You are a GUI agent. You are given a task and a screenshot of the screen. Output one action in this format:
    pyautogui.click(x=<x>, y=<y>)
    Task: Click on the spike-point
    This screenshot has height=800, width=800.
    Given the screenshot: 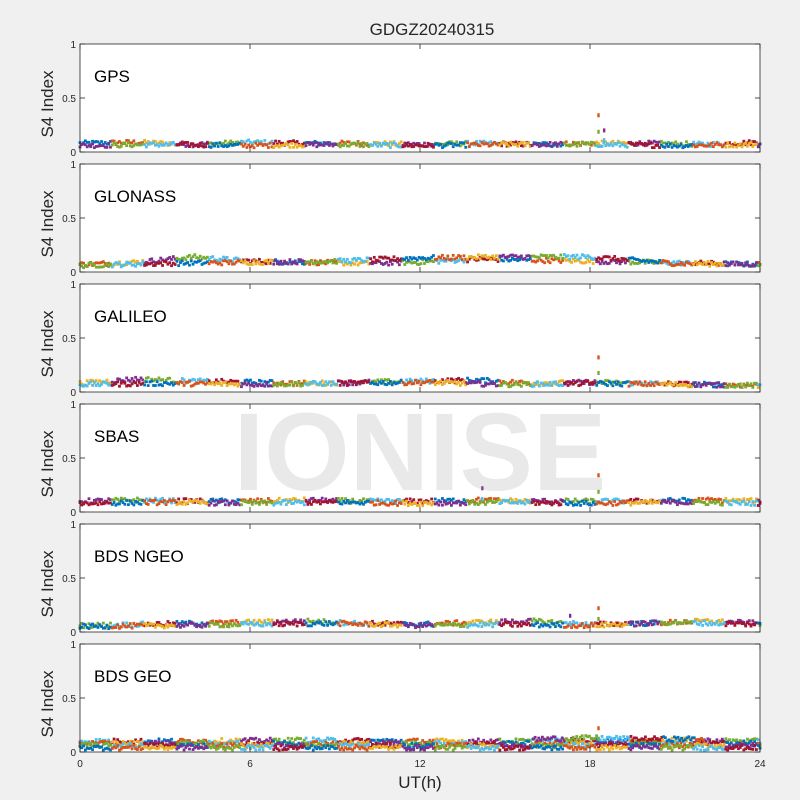 What is the action you would take?
    pyautogui.click(x=570, y=615)
    